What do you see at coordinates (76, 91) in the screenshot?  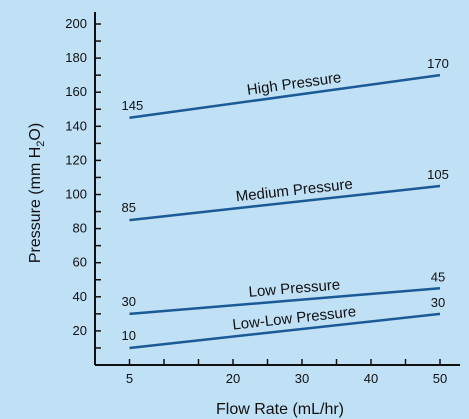 I see `y-tick-label: 160` at bounding box center [76, 91].